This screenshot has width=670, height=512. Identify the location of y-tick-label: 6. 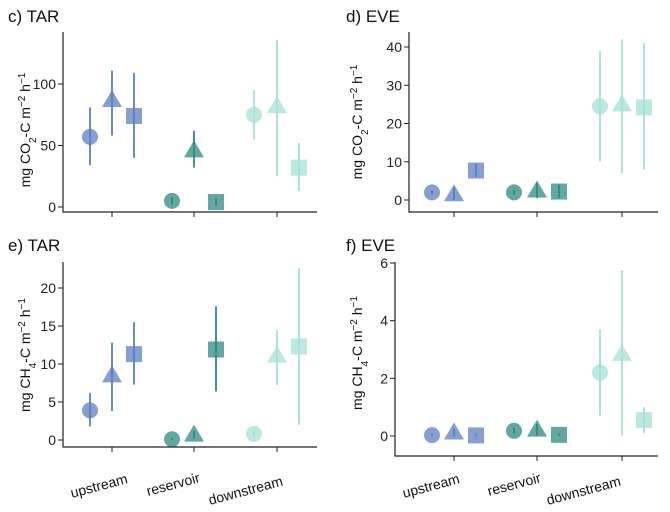
(384, 263).